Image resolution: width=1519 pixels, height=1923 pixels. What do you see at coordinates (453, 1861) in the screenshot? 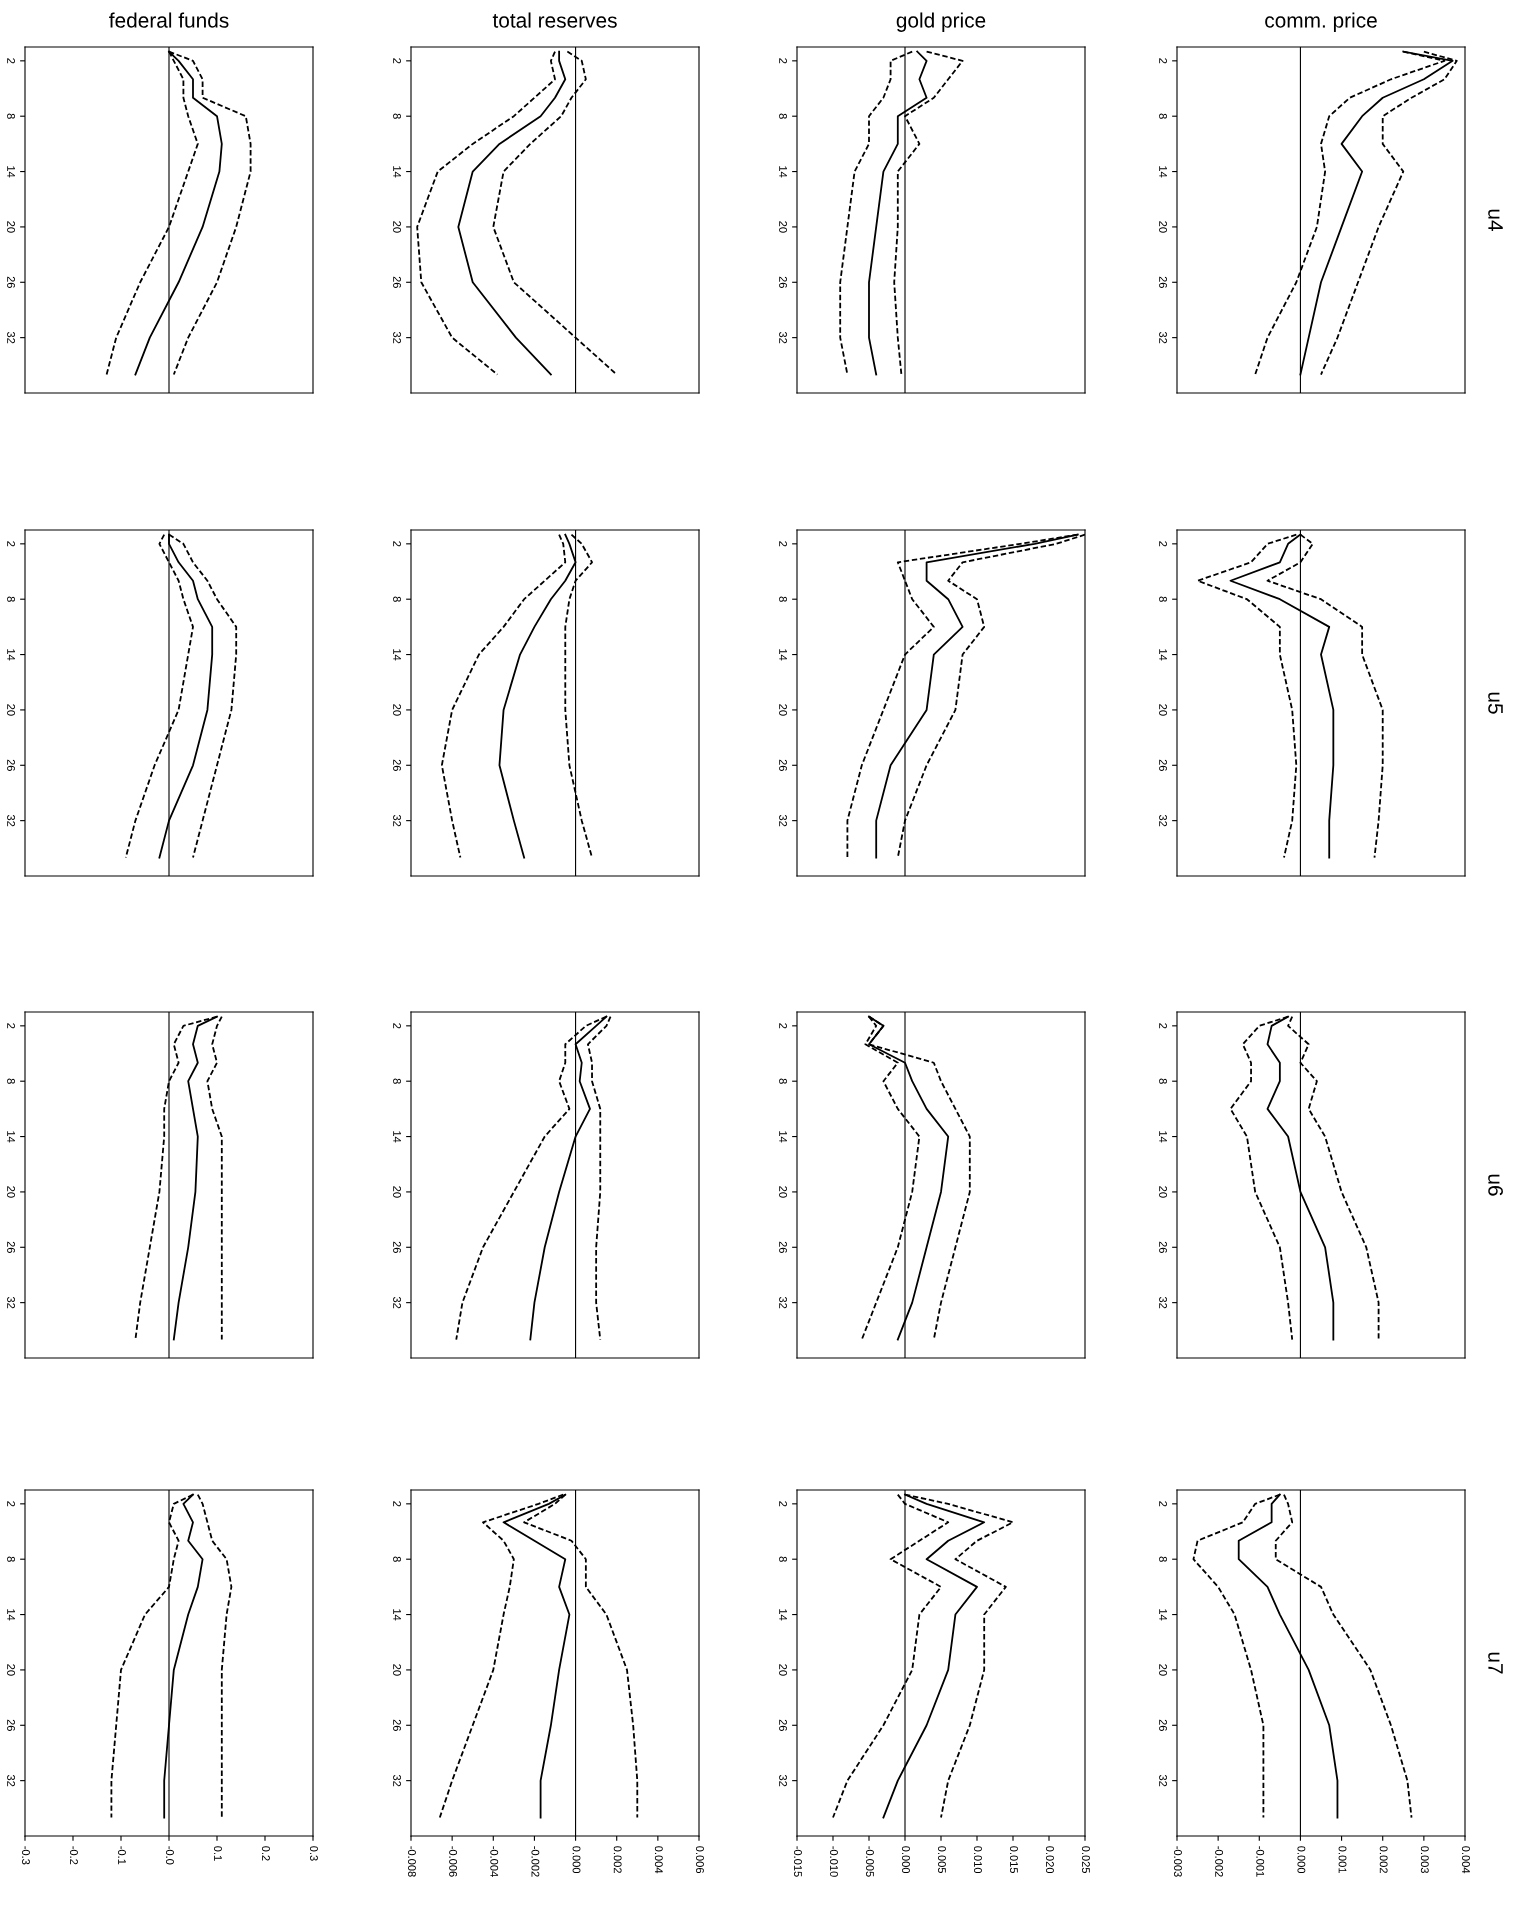
I see `x-tick-label: -0.006` at bounding box center [453, 1861].